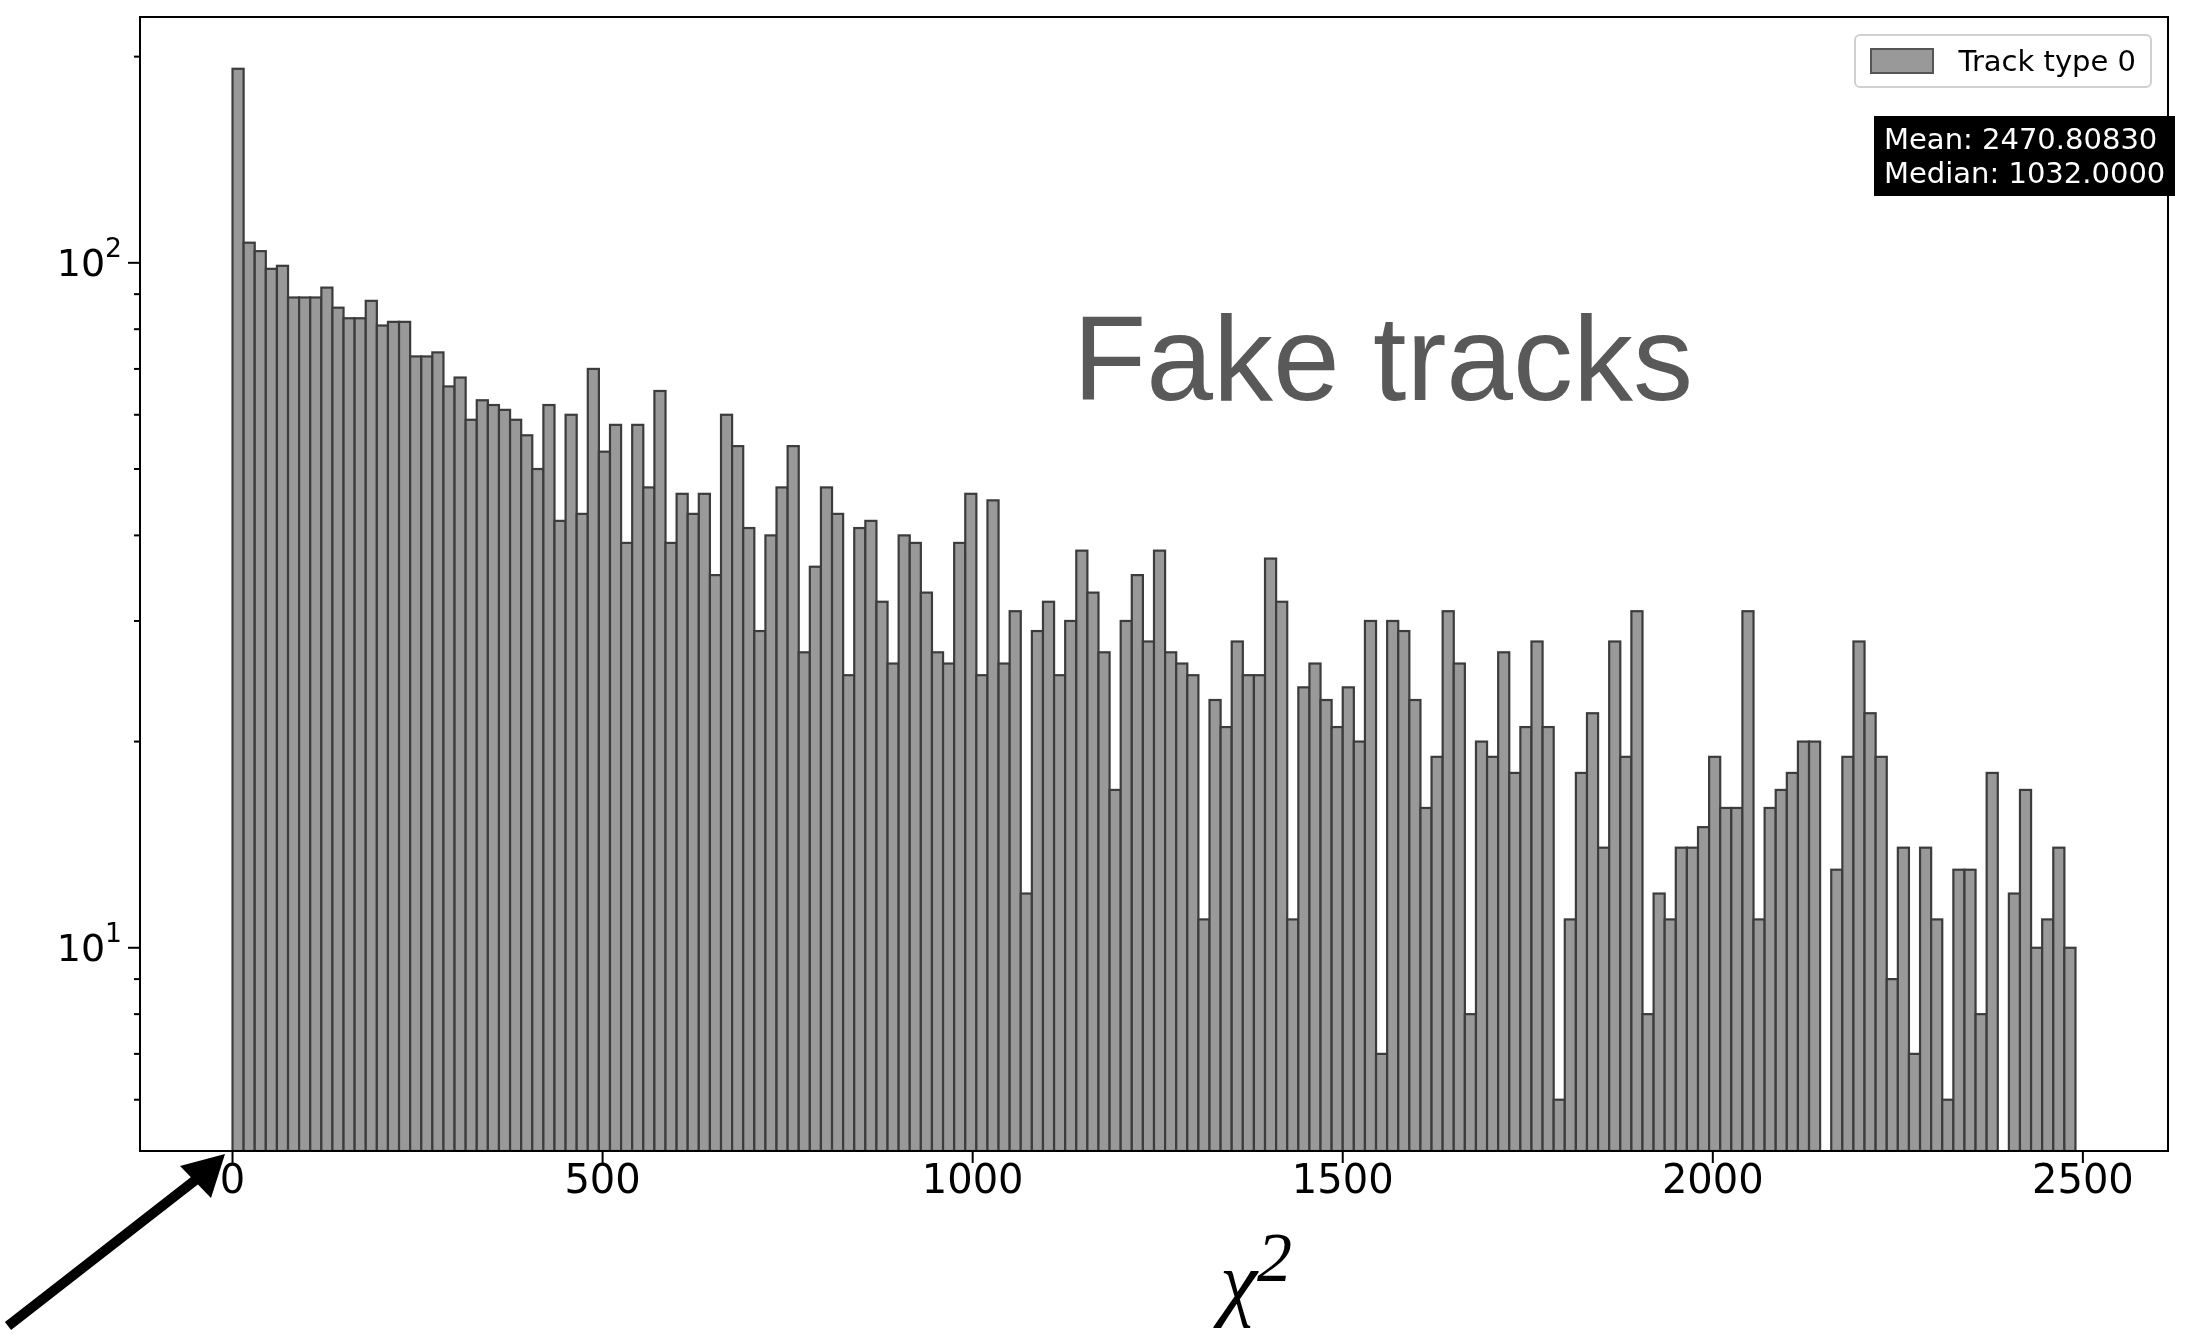 This screenshot has width=2201, height=1336. Describe the element at coordinates (2021, 139) in the screenshot. I see `annotation: Mean: 2470.80830` at that location.